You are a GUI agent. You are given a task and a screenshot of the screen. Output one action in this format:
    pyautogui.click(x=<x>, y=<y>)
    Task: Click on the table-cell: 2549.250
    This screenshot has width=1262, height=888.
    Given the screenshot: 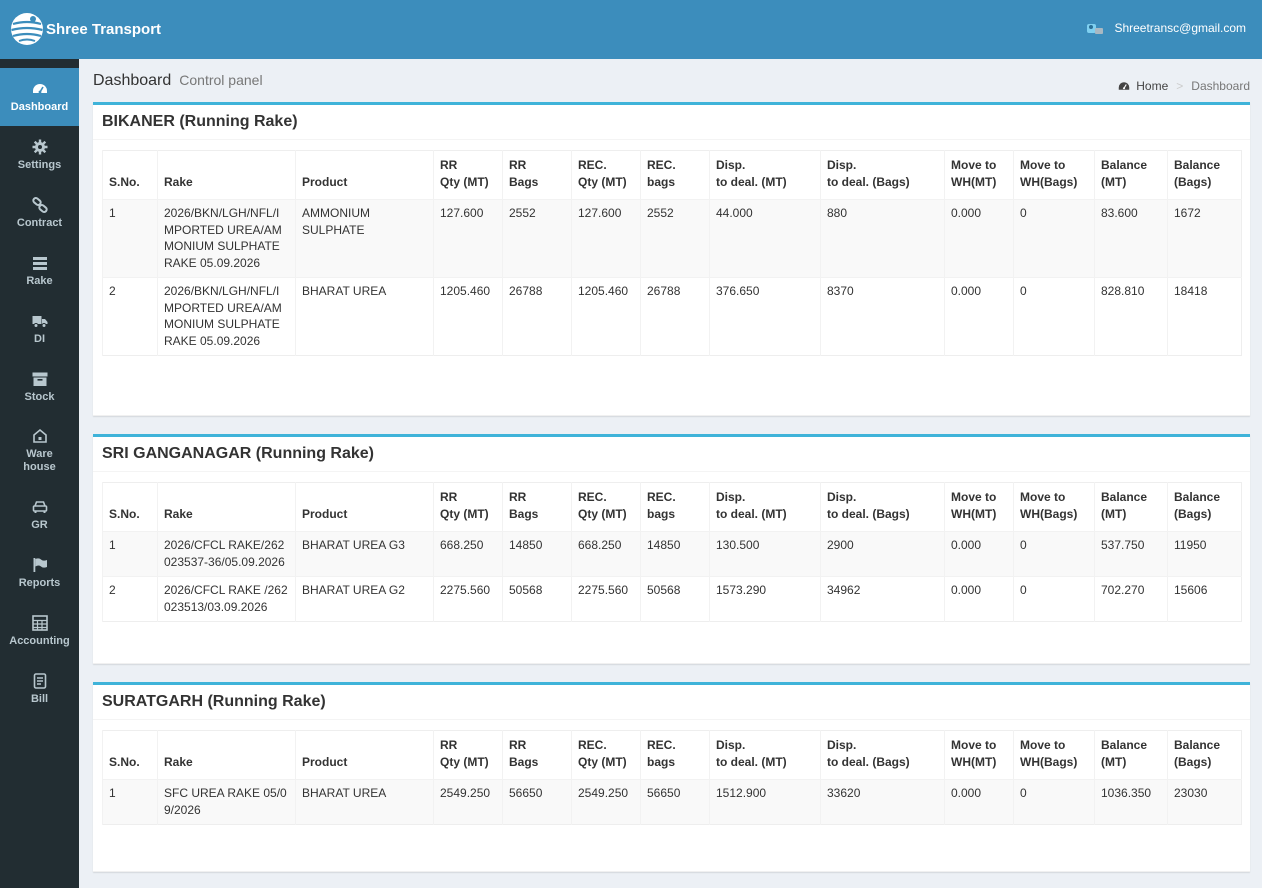 What is the action you would take?
    pyautogui.click(x=468, y=802)
    